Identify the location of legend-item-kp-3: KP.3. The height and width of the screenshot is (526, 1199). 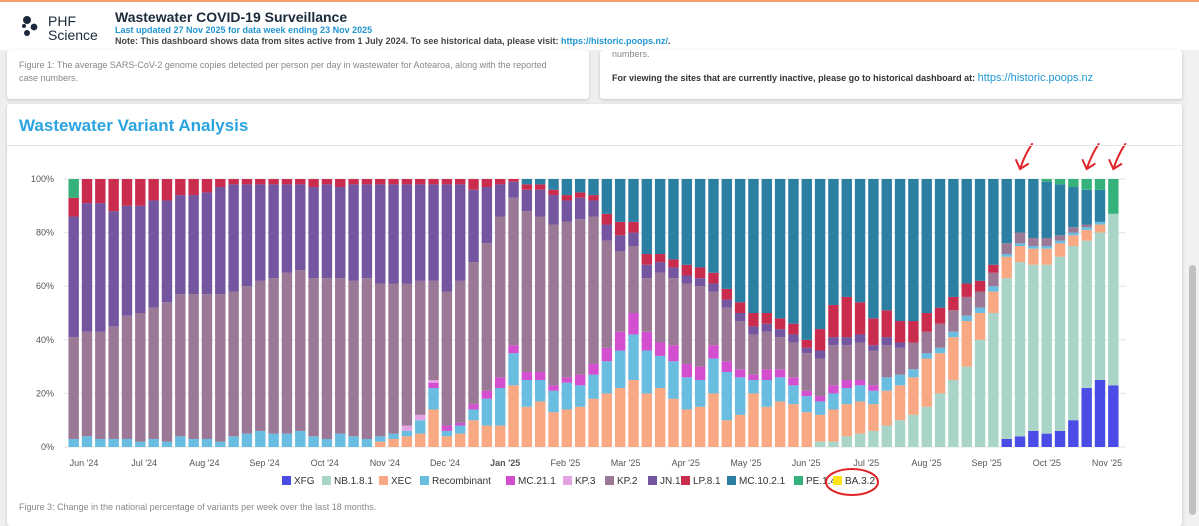
(579, 481).